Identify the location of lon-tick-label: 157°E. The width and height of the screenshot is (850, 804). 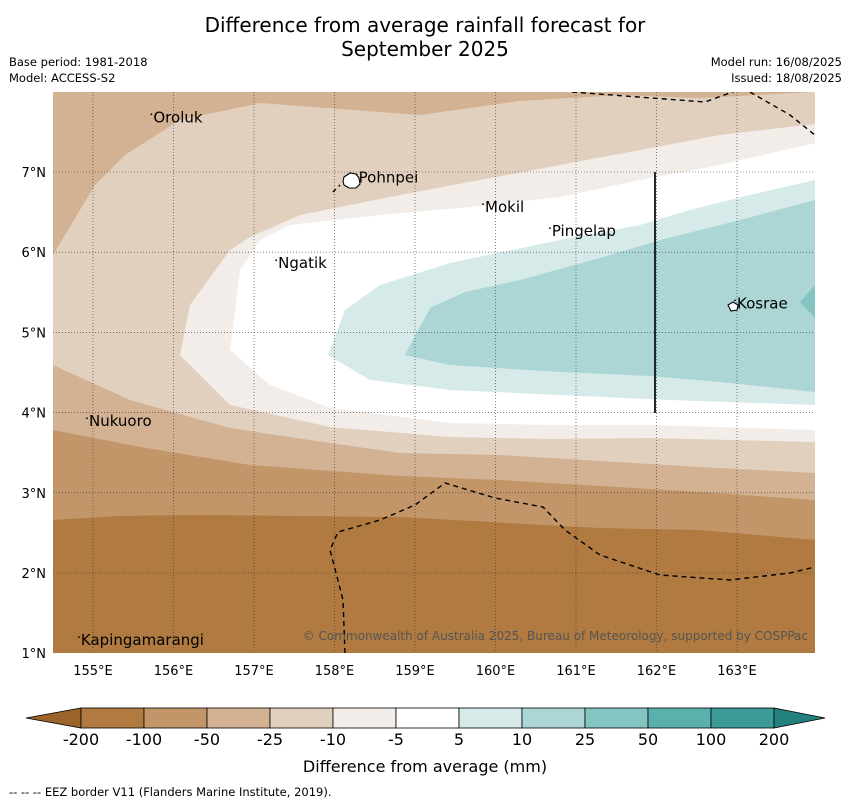
(254, 671).